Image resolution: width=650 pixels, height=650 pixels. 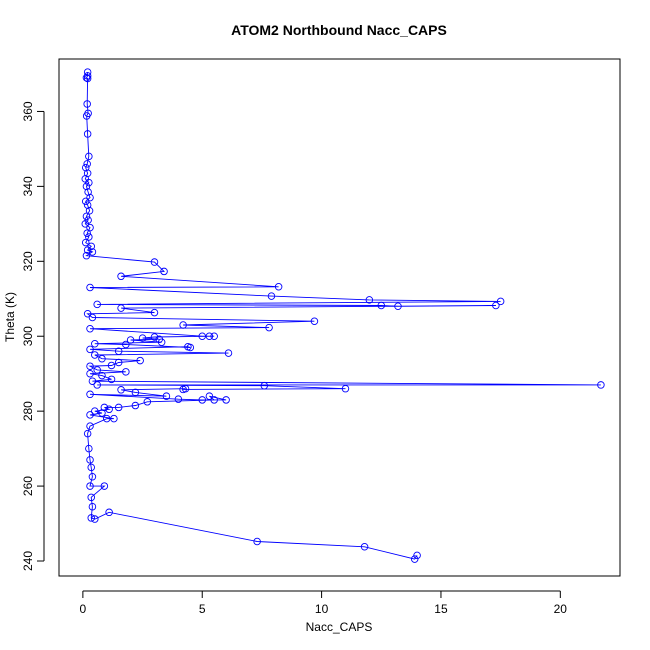 What do you see at coordinates (28, 561) in the screenshot?
I see `y-tick-label: 240` at bounding box center [28, 561].